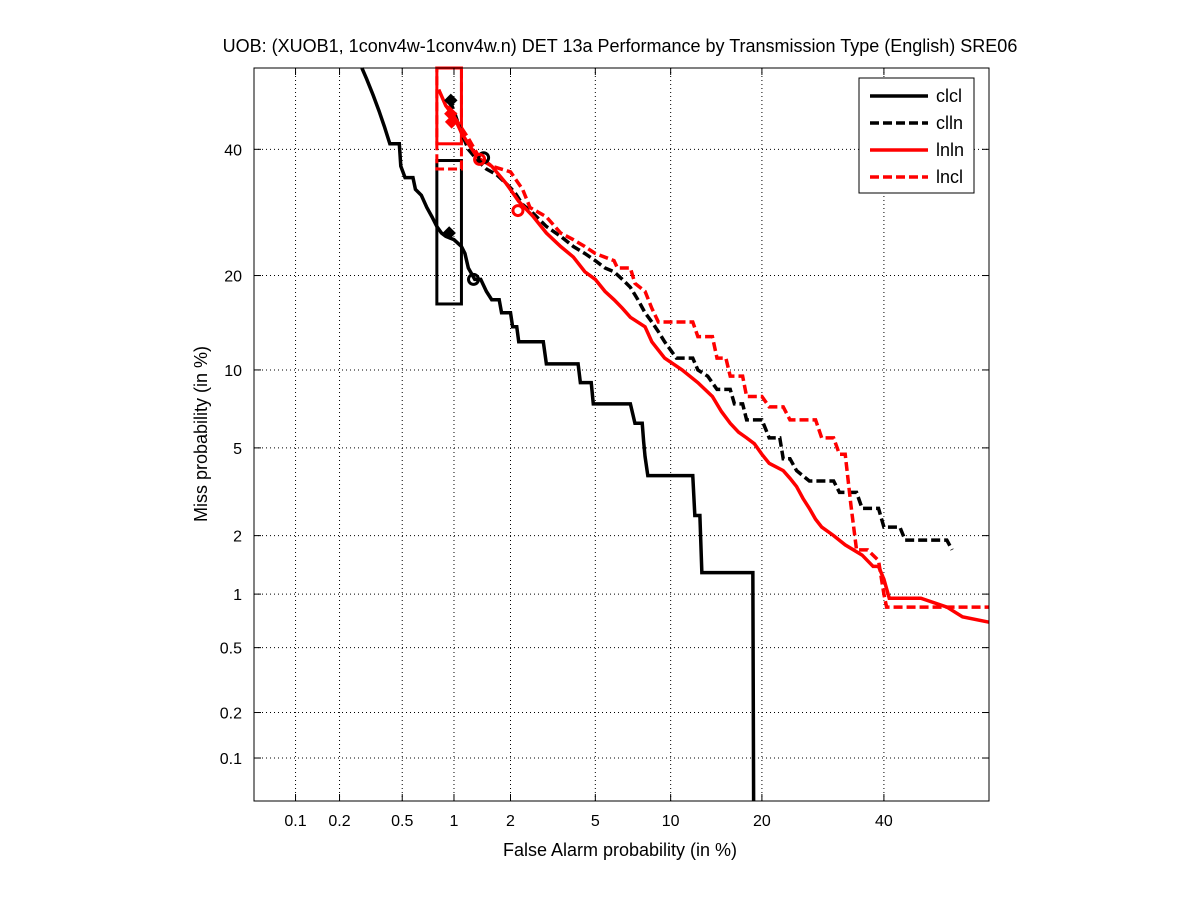 The width and height of the screenshot is (1201, 900). Describe the element at coordinates (949, 96) in the screenshot. I see `legend-label-clcl: clcl` at that location.